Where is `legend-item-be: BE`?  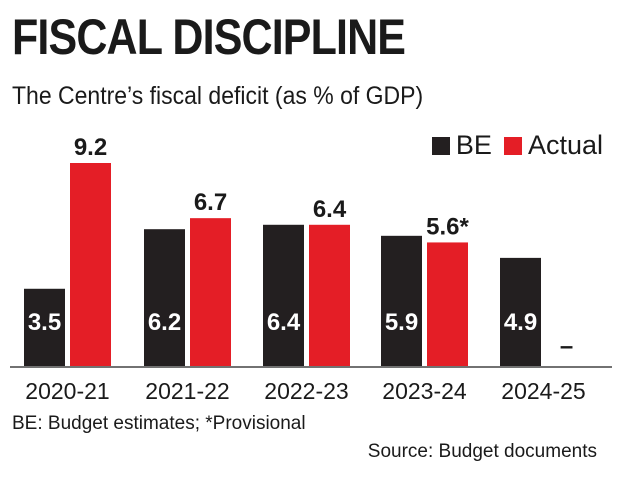
legend-item-be: BE is located at coordinates (461, 145).